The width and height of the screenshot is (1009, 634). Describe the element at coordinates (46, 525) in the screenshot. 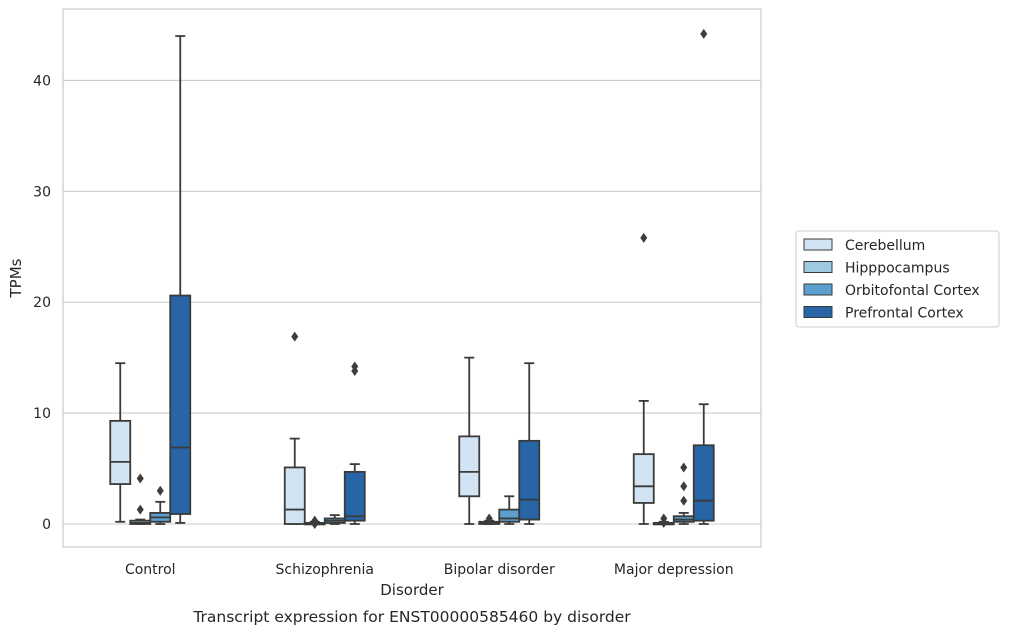

I see `y-tick-label: 0` at that location.